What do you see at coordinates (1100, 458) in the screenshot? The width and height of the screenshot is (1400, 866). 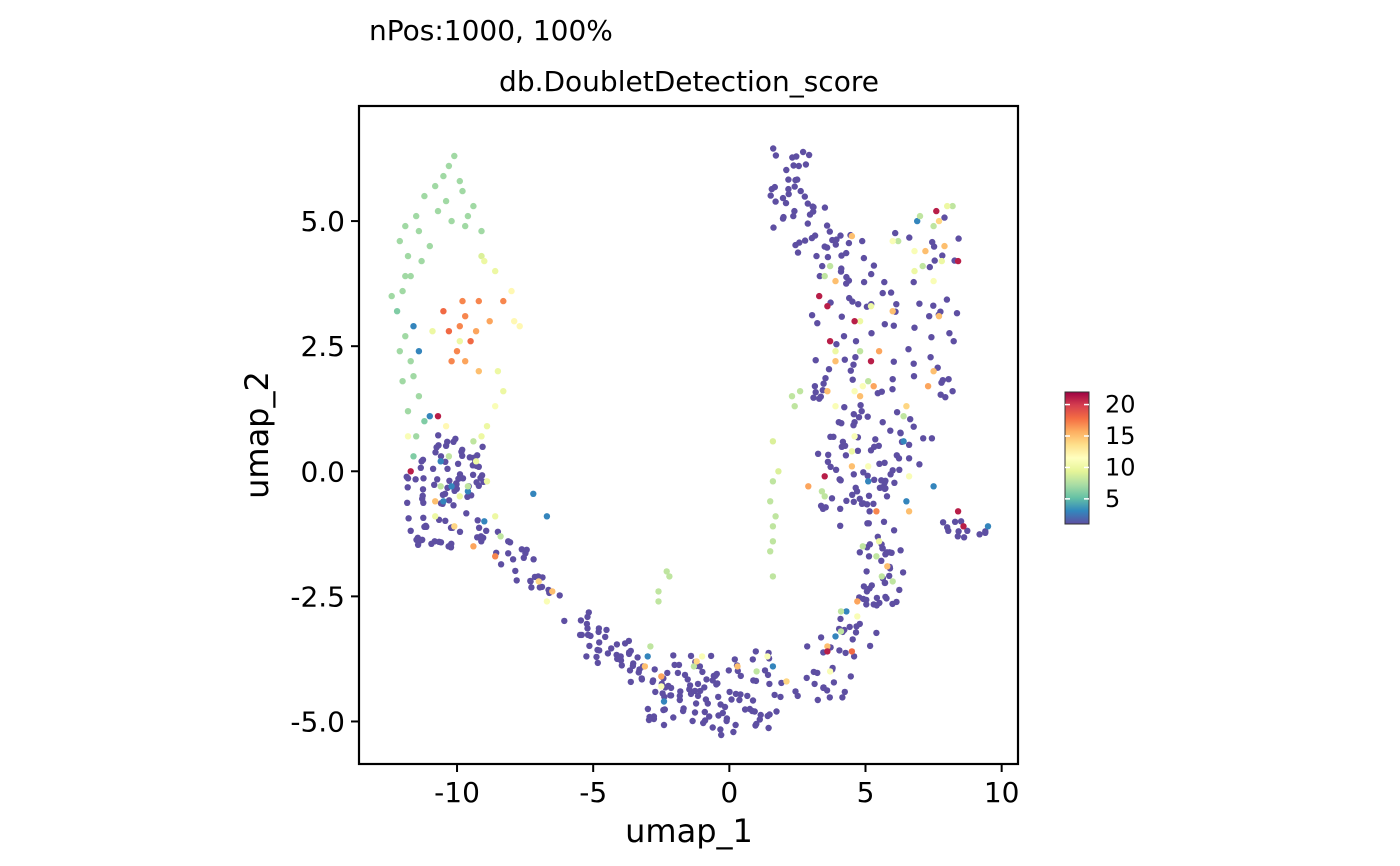 I see `colorbar-legend: 5 10 15 20` at bounding box center [1100, 458].